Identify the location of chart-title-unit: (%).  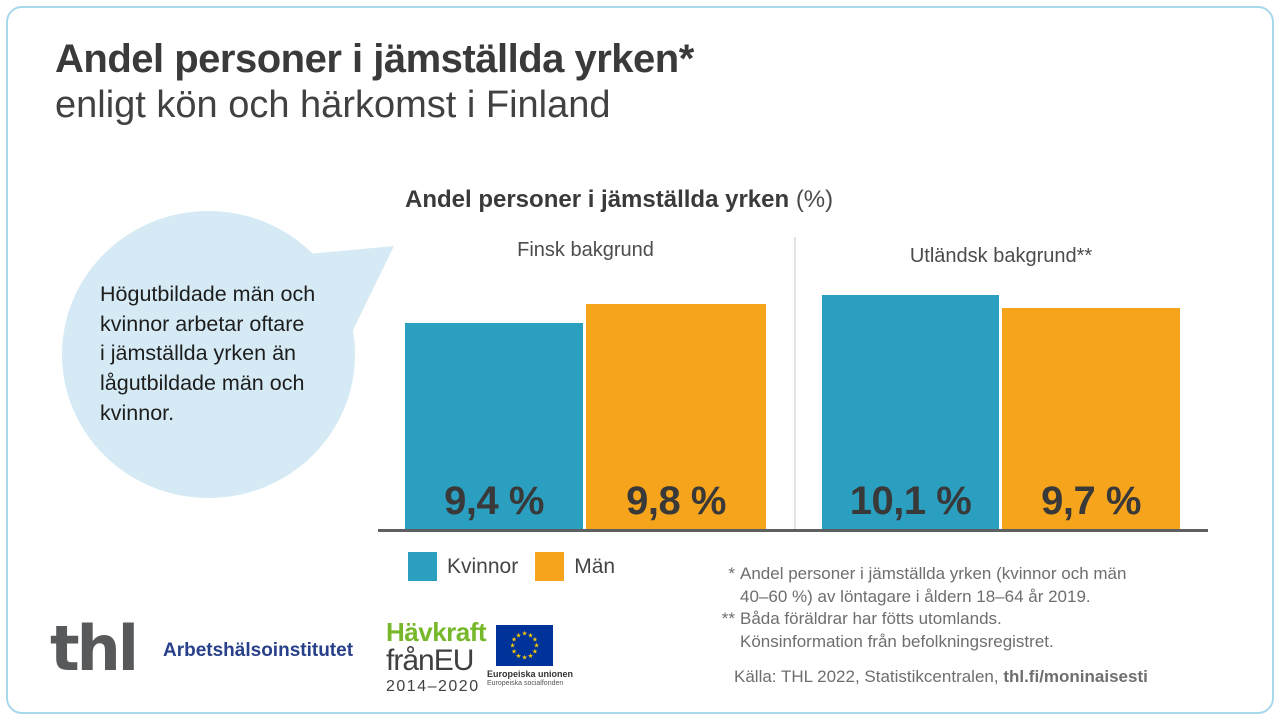
(814, 199).